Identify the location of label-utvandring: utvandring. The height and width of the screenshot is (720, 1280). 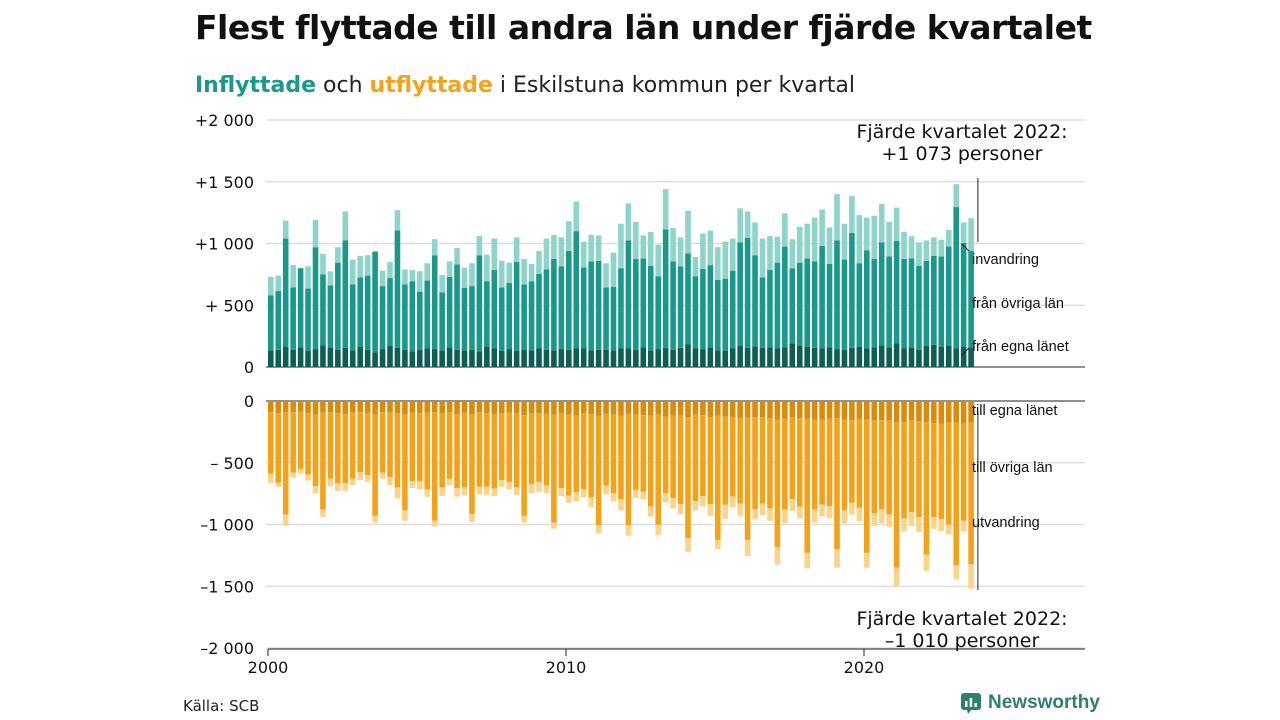
(1006, 523).